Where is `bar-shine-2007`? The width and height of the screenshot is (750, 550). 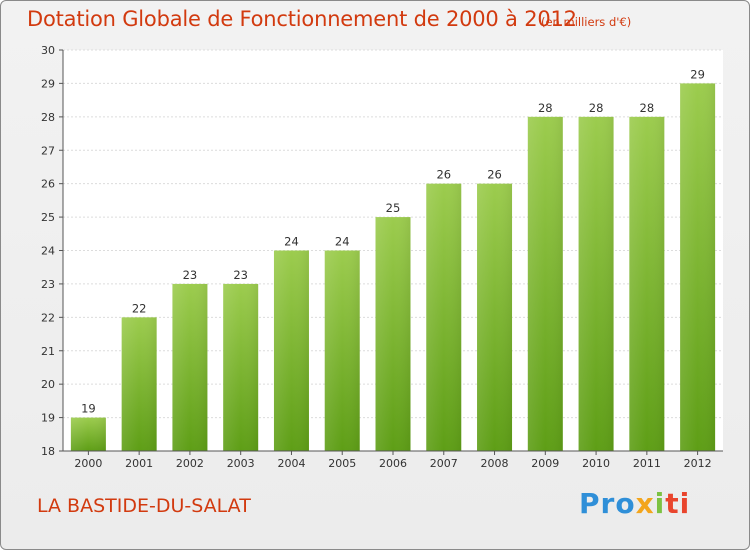 bar-shine-2007 is located at coordinates (444, 317).